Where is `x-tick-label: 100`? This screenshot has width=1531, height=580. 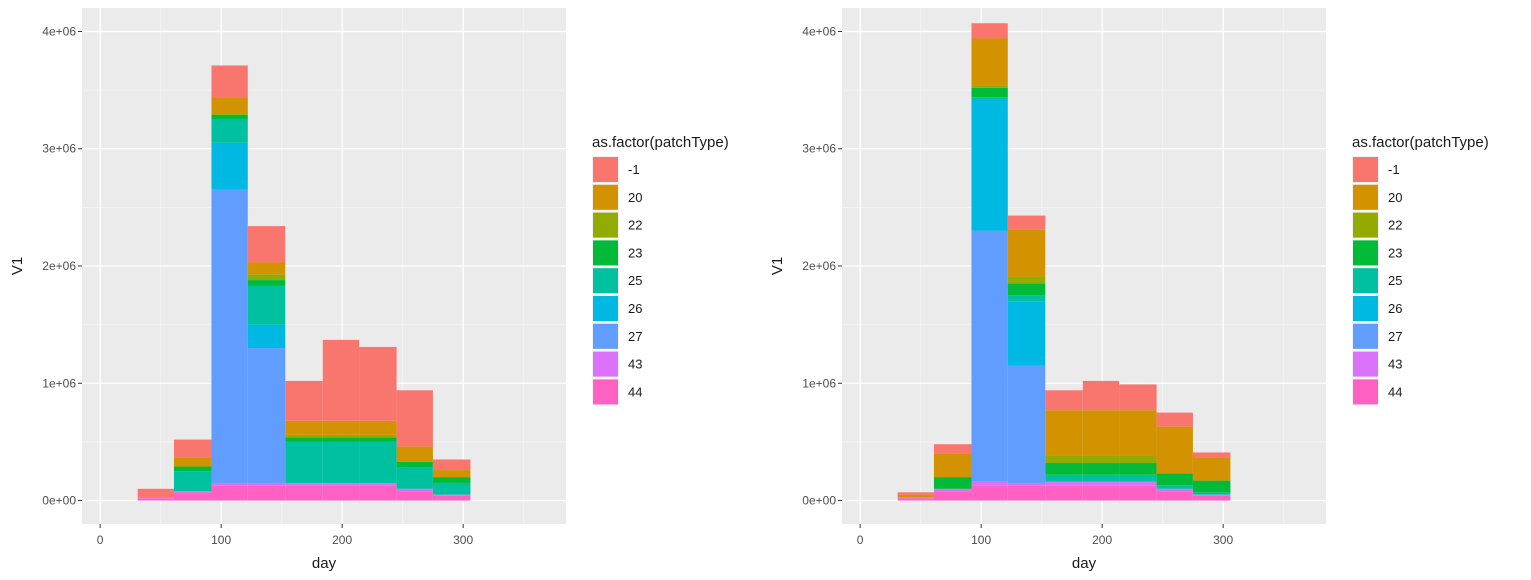 x-tick-label: 100 is located at coordinates (221, 540).